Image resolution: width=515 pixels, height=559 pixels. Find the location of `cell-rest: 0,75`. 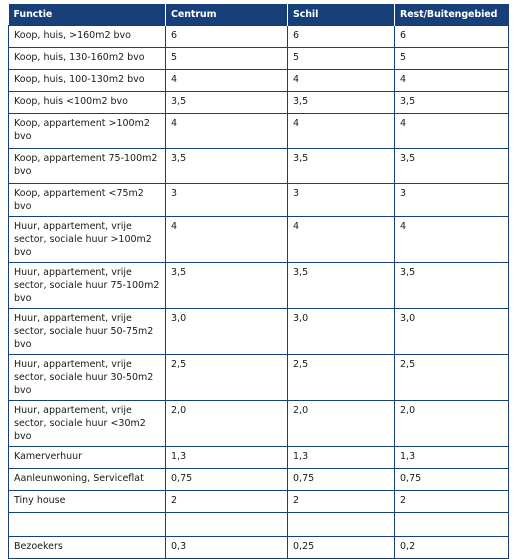

cell-rest: 0,75 is located at coordinates (451, 479).